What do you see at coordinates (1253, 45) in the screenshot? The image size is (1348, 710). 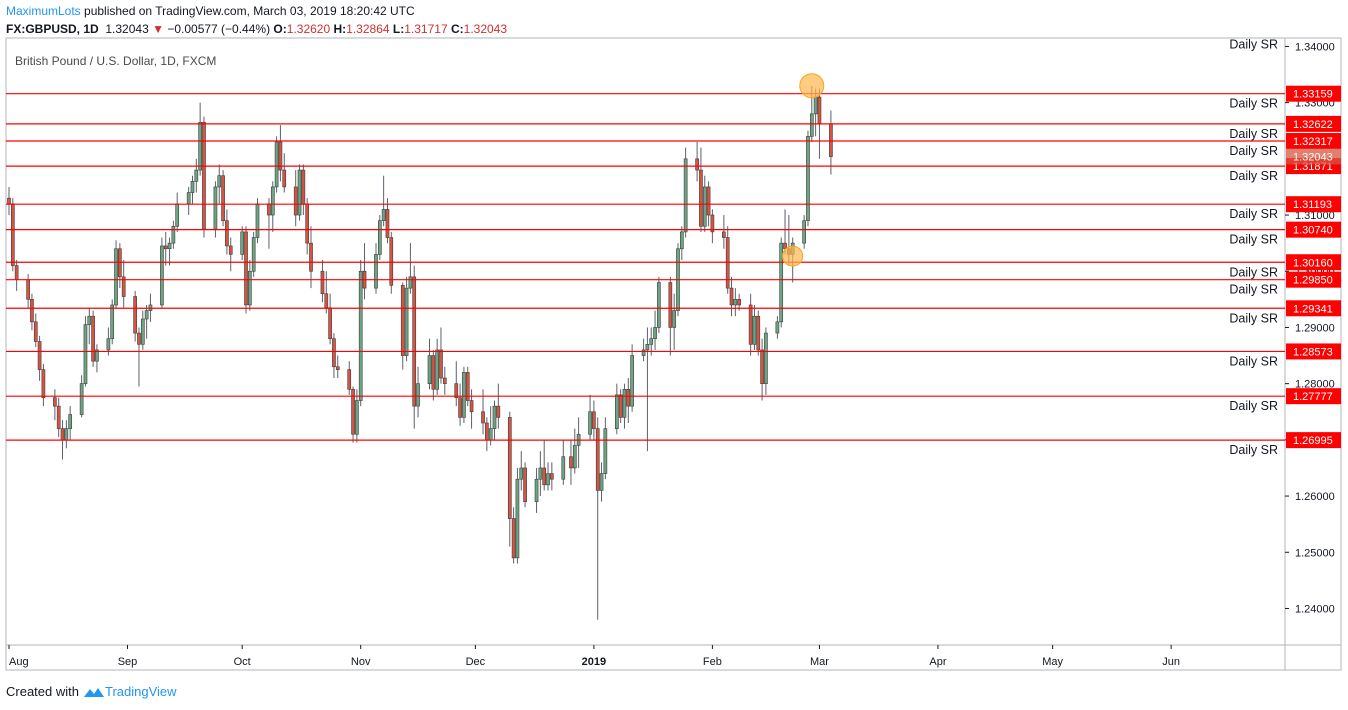 I see `sr-label-top: Daily SR` at bounding box center [1253, 45].